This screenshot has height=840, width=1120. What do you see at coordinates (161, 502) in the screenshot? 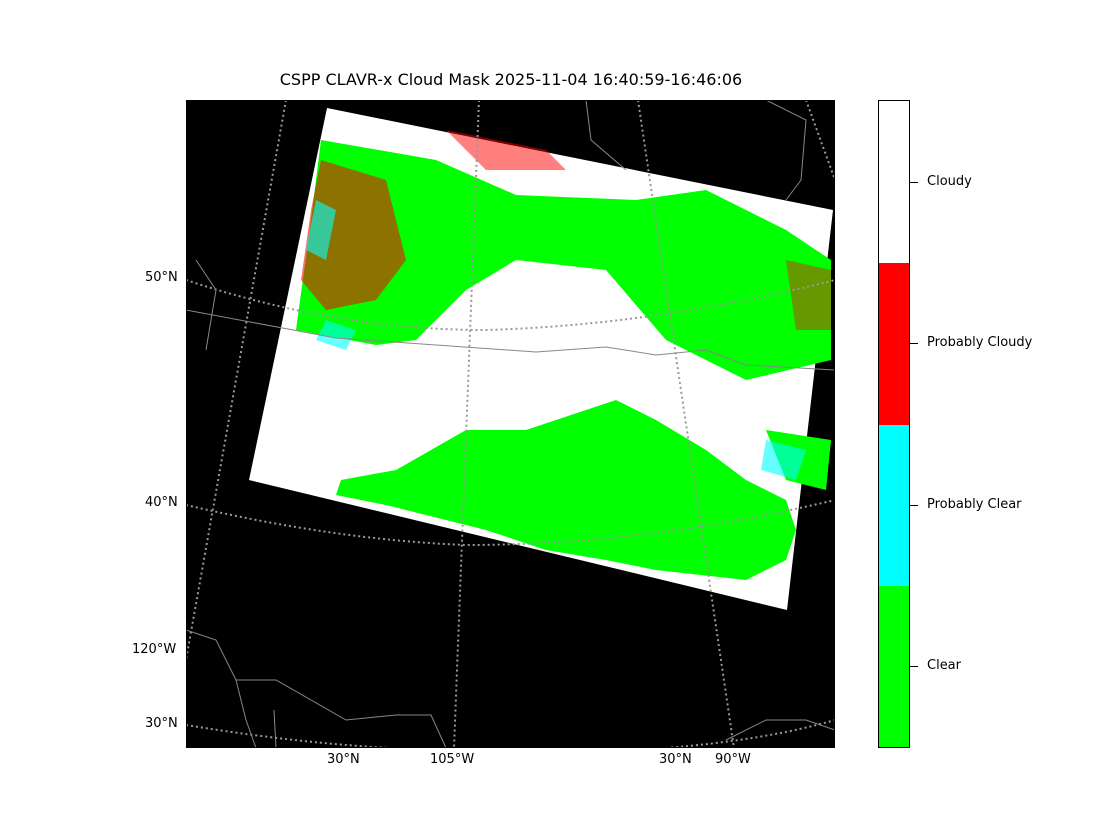
I see `lat-label-40n: 40°N` at bounding box center [161, 502].